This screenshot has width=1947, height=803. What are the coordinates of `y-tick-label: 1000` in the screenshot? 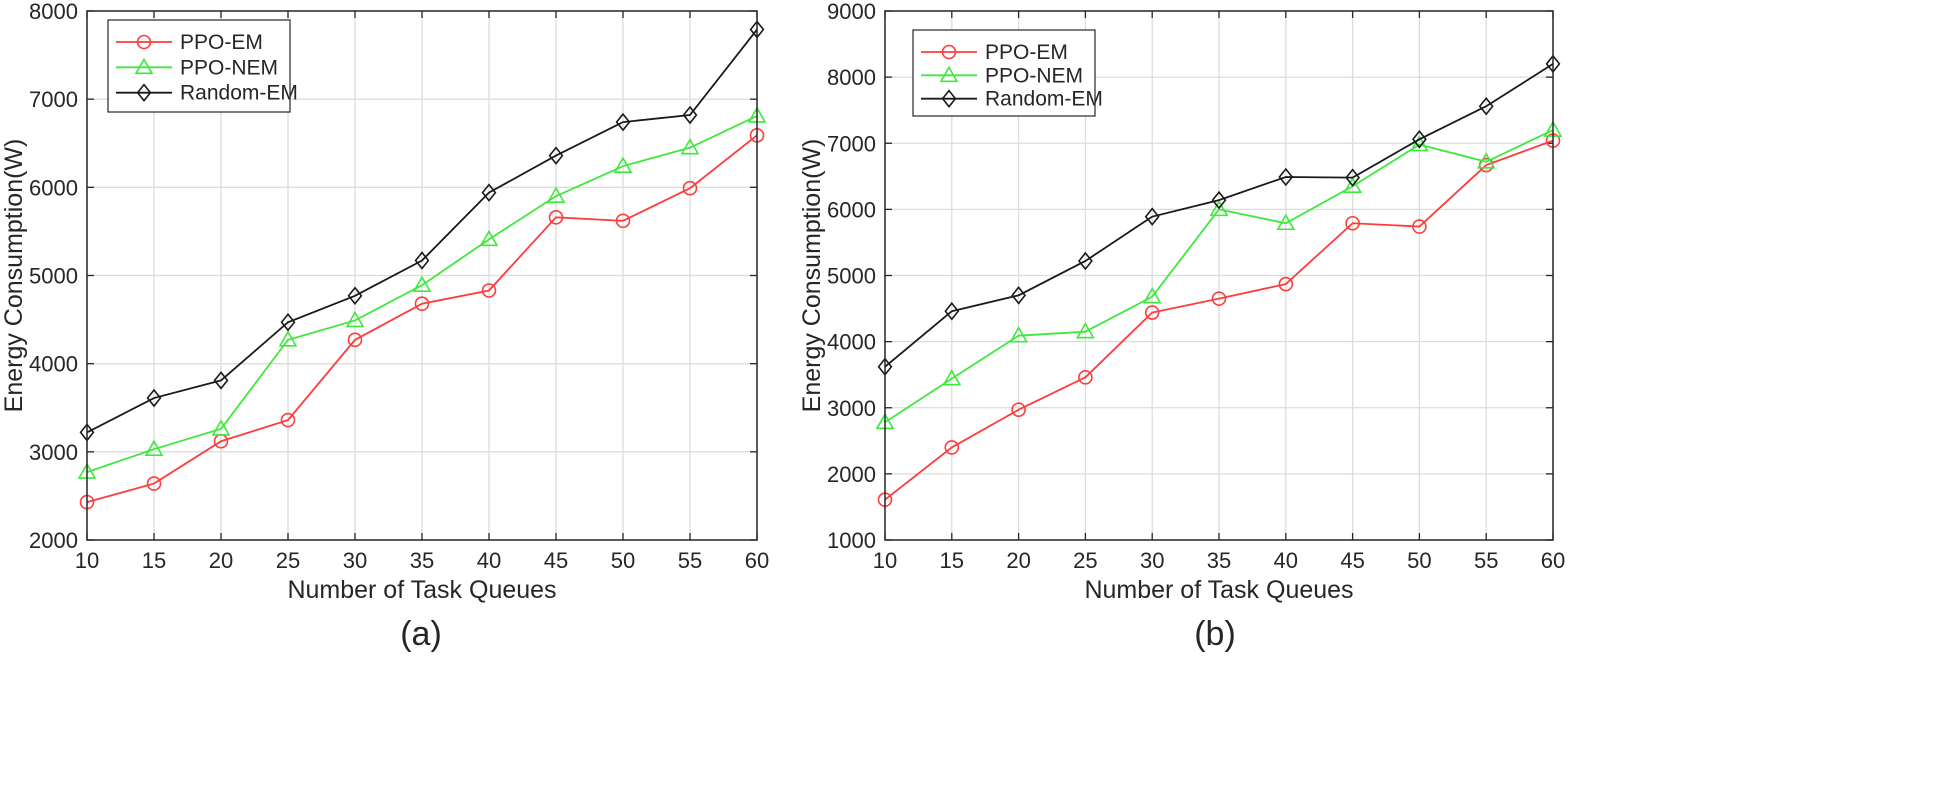 It's located at (851, 540).